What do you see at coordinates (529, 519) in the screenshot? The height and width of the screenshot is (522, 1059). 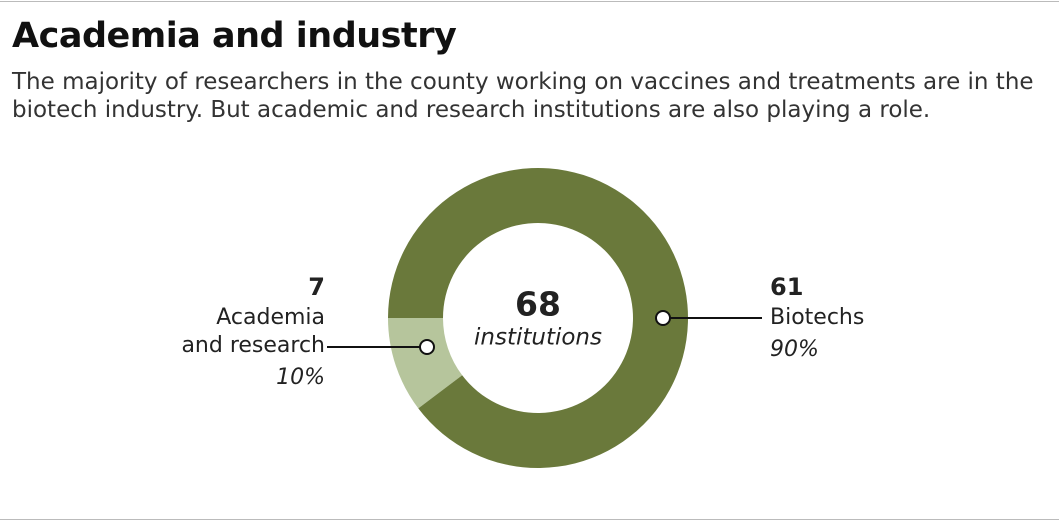 I see `bottom-rule` at bounding box center [529, 519].